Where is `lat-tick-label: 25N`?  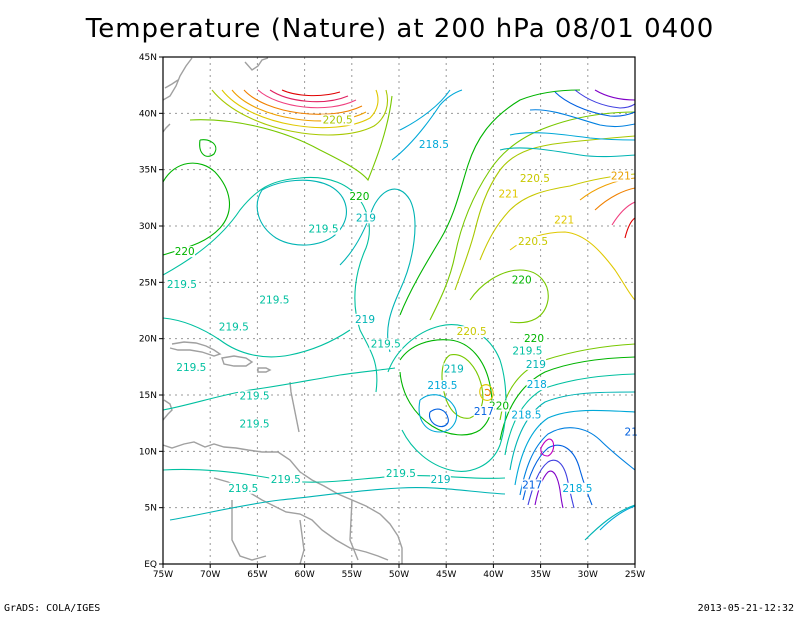 lat-tick-label: 25N is located at coordinates (148, 283).